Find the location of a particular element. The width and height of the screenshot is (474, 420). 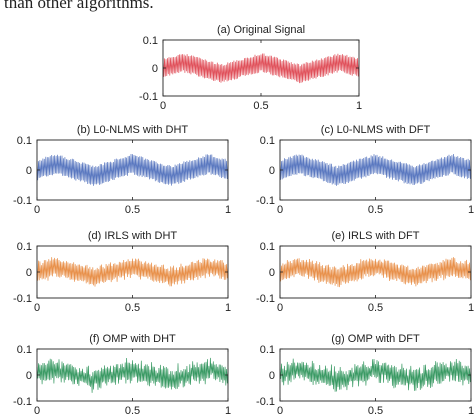

panel-title: (b) L0-NLMS with DHT is located at coordinates (133, 130).